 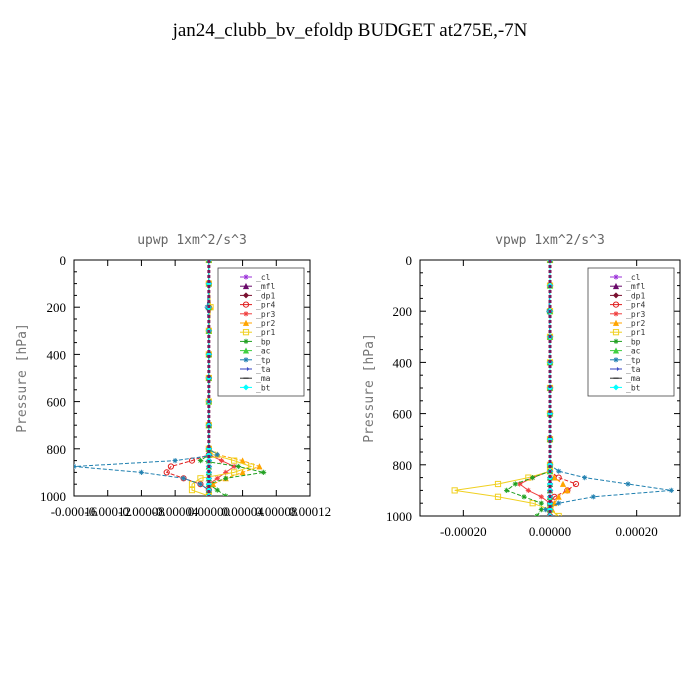 I want to click on legend-label: _mfl, so click(x=265, y=286).